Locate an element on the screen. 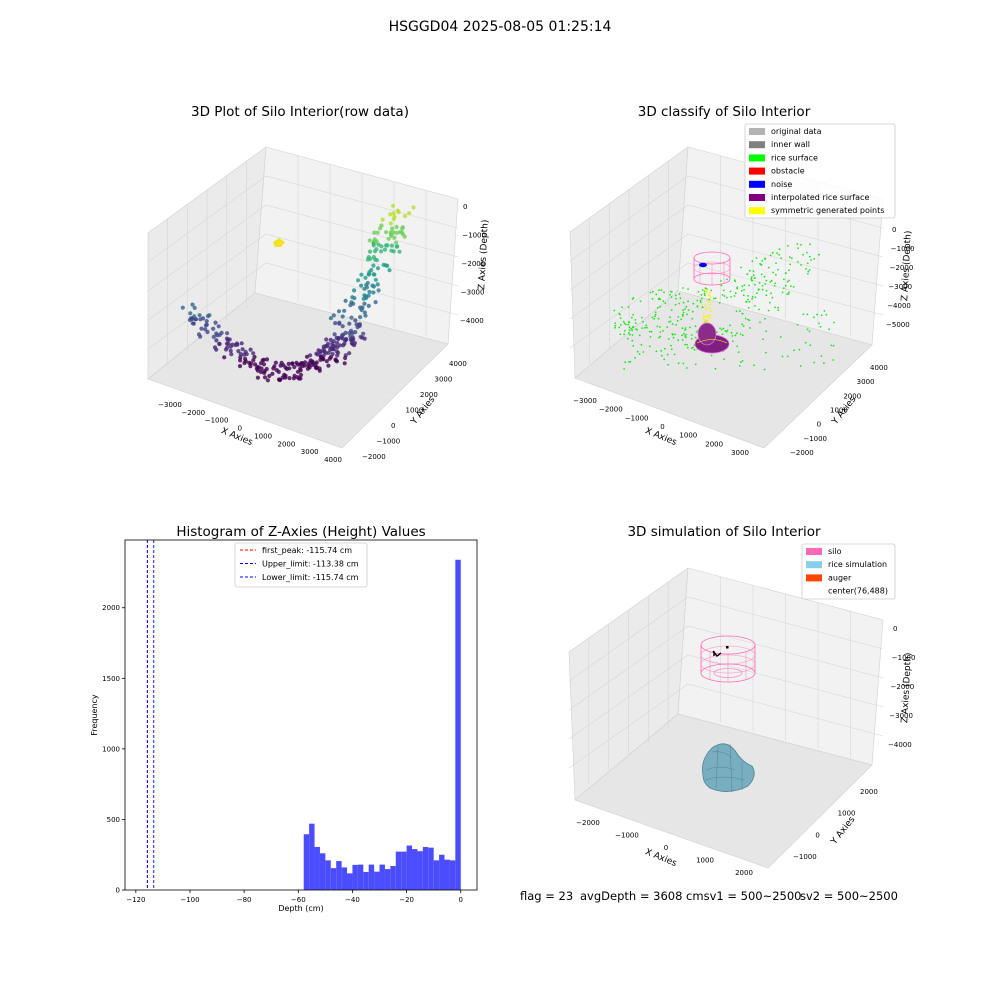 This screenshot has height=1000, width=1000. legend-label: rice surface is located at coordinates (794, 157).